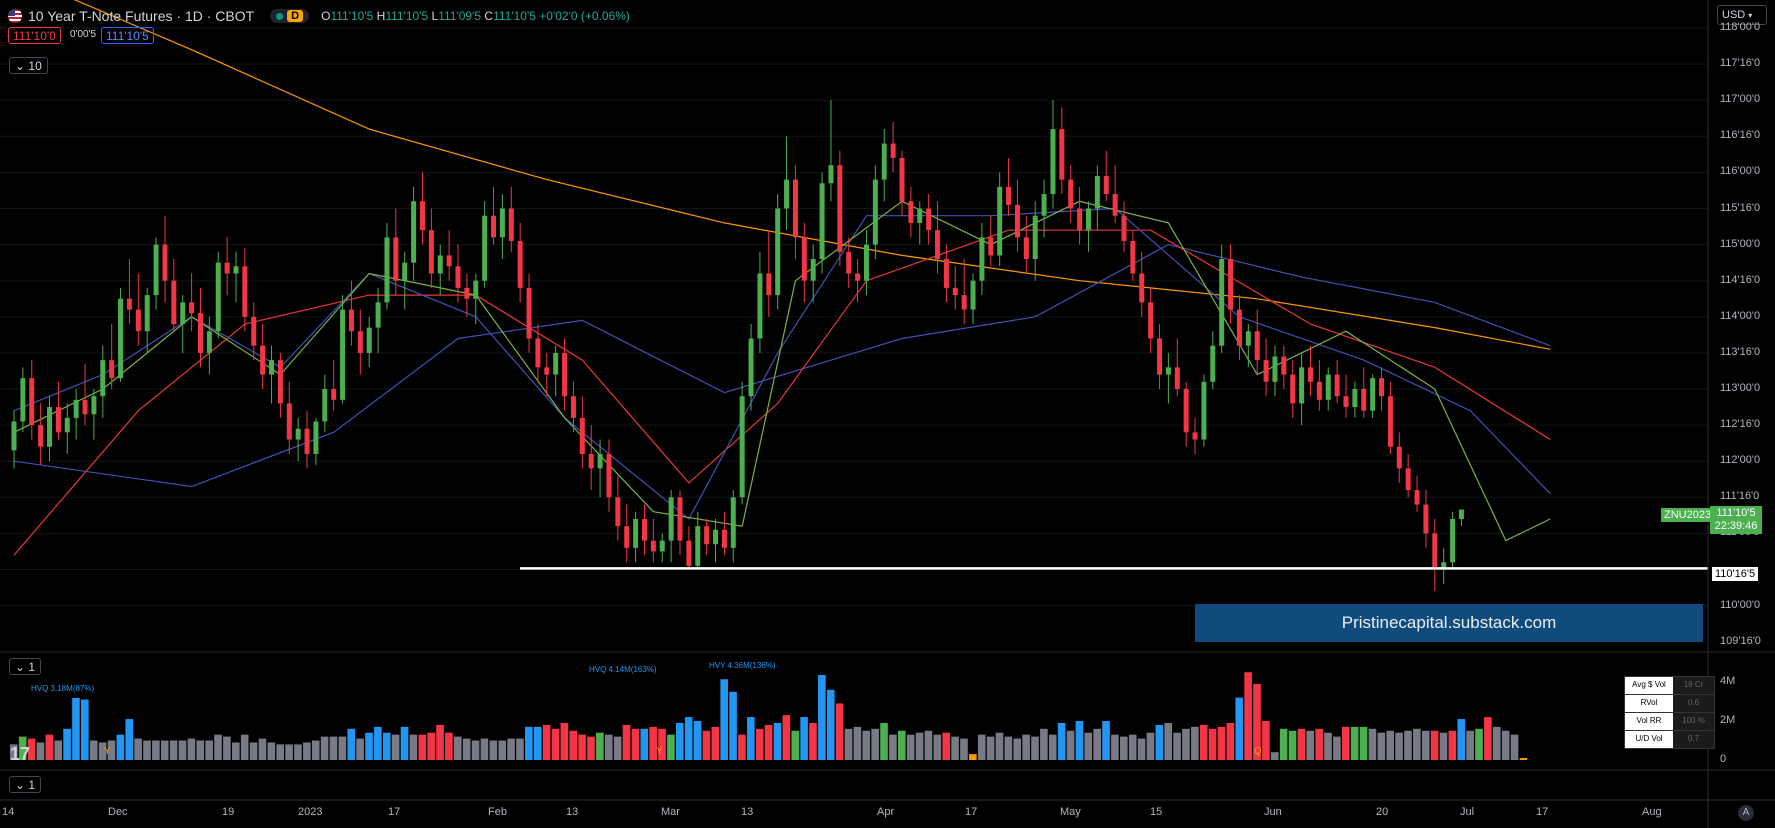 The width and height of the screenshot is (1775, 828). Describe the element at coordinates (1740, 640) in the screenshot. I see `price-axis-label: 109'16'0` at that location.